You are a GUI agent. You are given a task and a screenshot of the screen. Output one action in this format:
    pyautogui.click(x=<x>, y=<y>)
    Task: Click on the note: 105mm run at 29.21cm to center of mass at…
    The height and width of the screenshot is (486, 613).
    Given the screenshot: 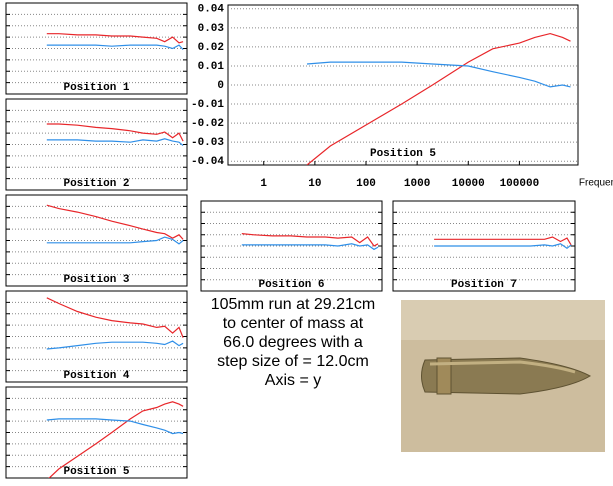 What is the action you would take?
    pyautogui.click(x=293, y=342)
    